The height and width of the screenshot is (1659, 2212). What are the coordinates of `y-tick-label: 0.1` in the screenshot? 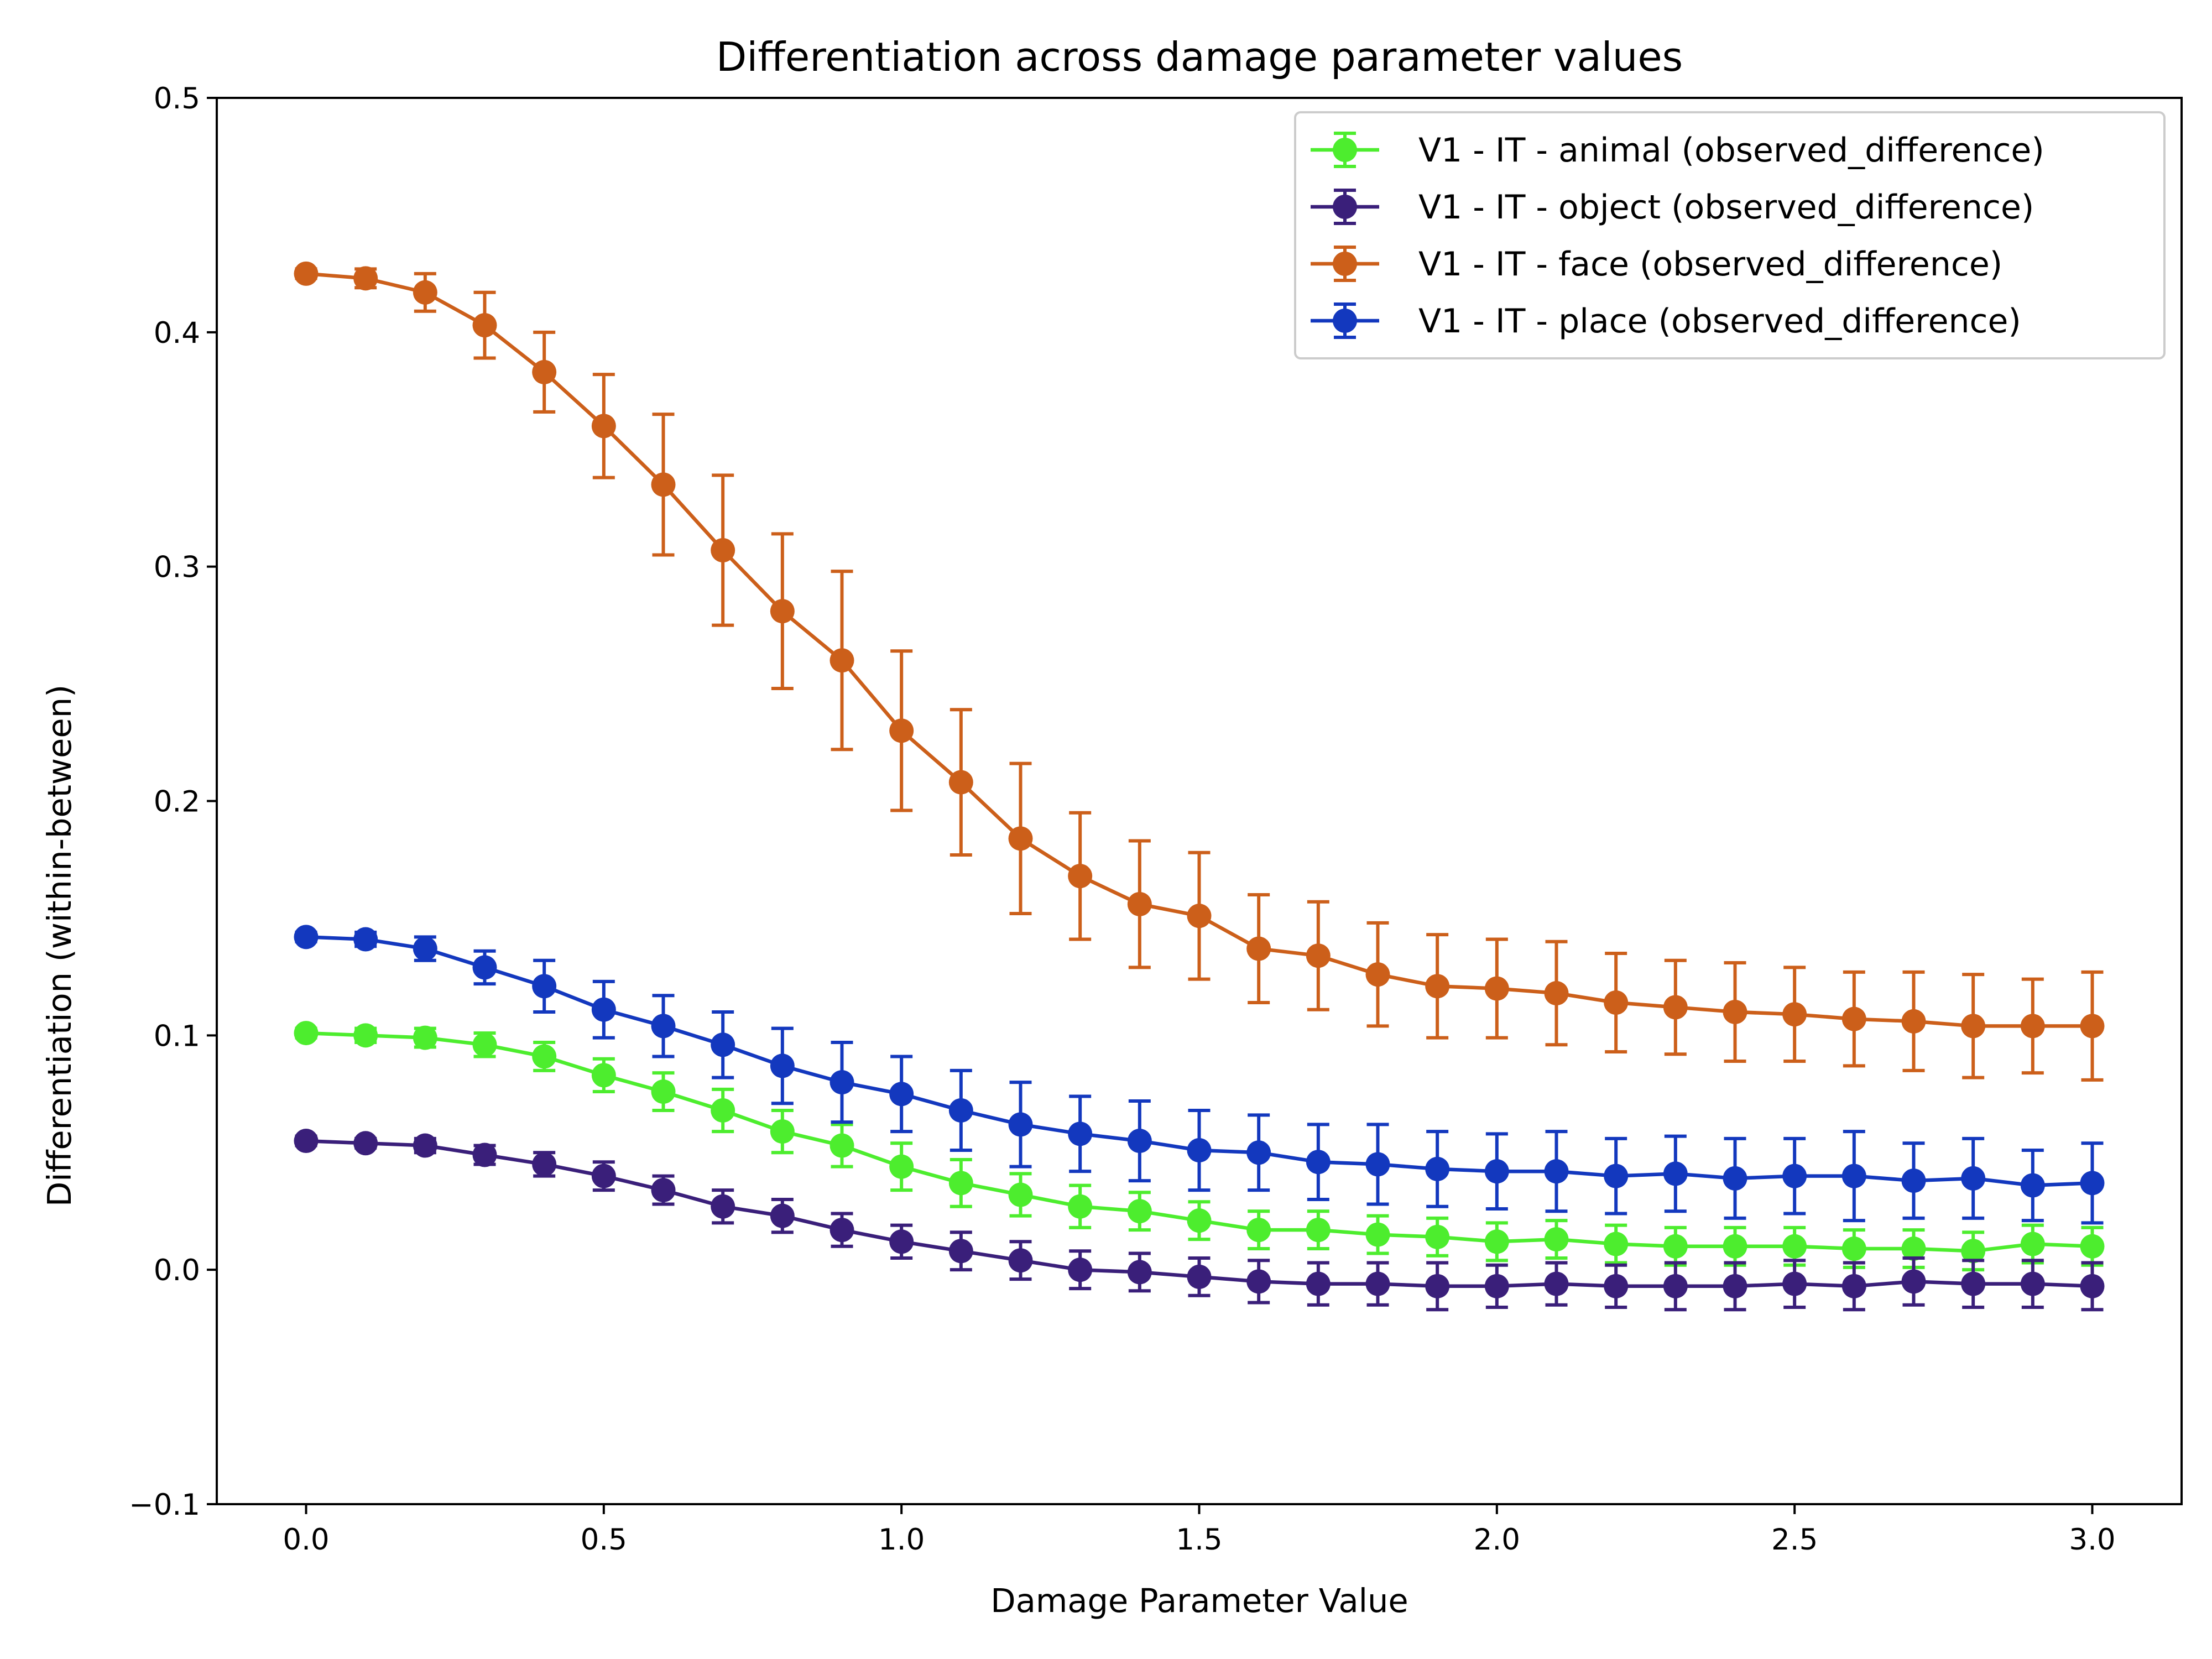 It's located at (177, 1036).